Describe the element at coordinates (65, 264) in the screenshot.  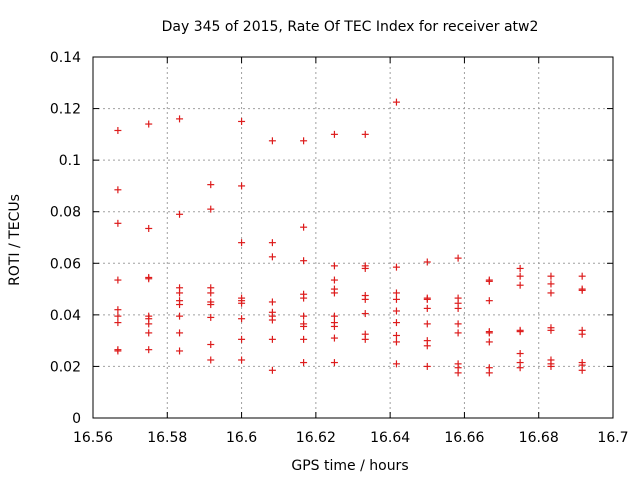
I see `y-tick-label: 0.06` at that location.